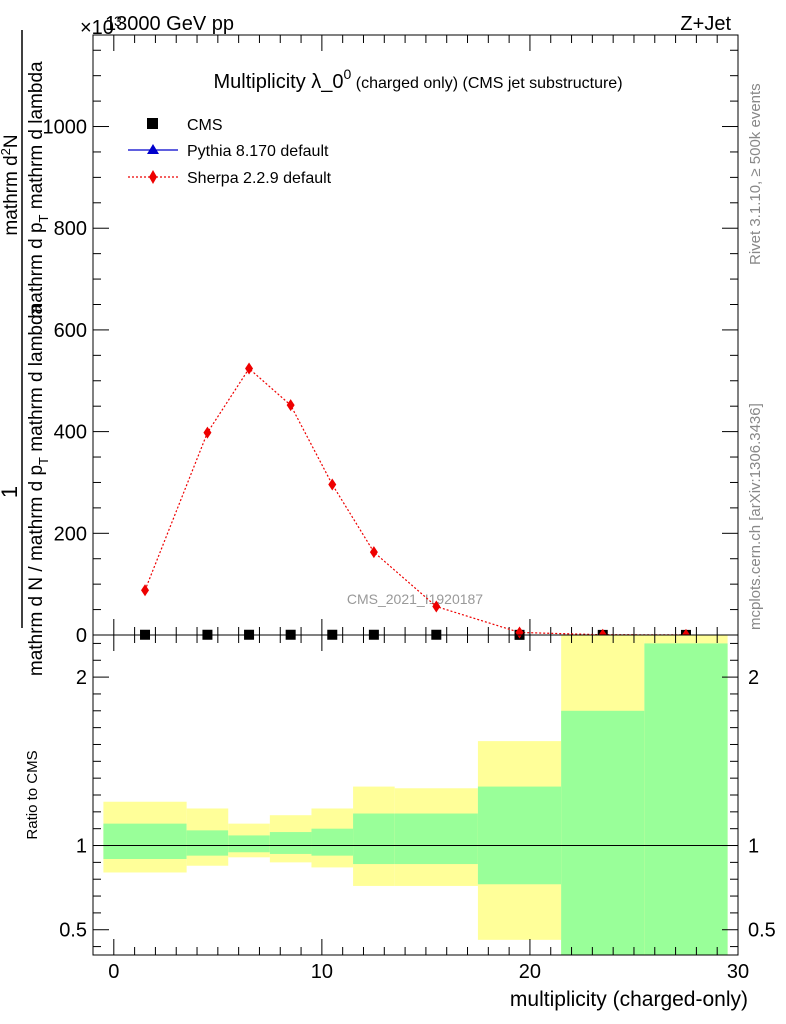 The width and height of the screenshot is (786, 1024). What do you see at coordinates (11, 492) in the screenshot?
I see `y-label-one: 1` at bounding box center [11, 492].